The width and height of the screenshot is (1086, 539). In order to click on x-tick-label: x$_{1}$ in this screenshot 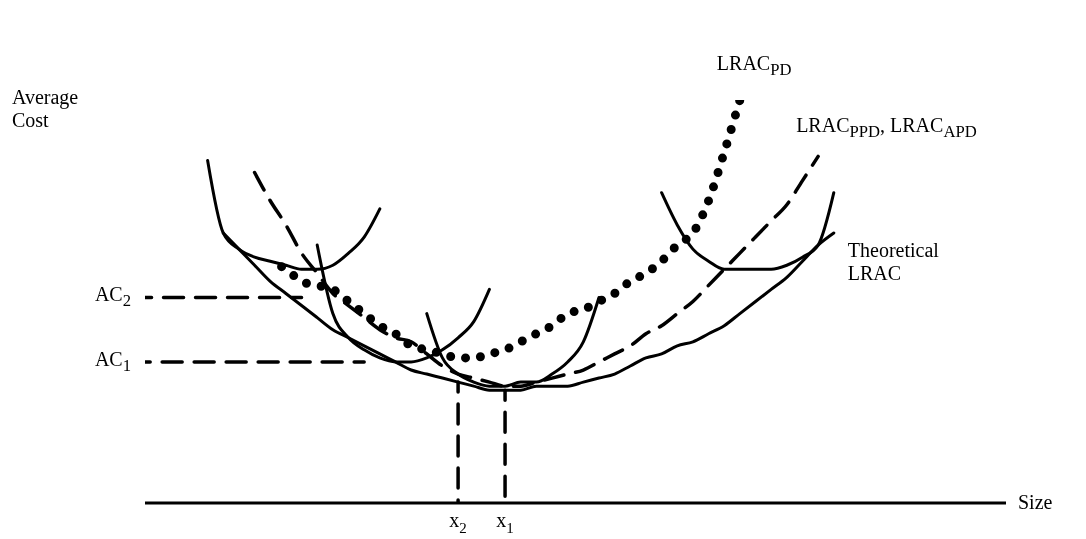, I will do `click(505, 522)`.